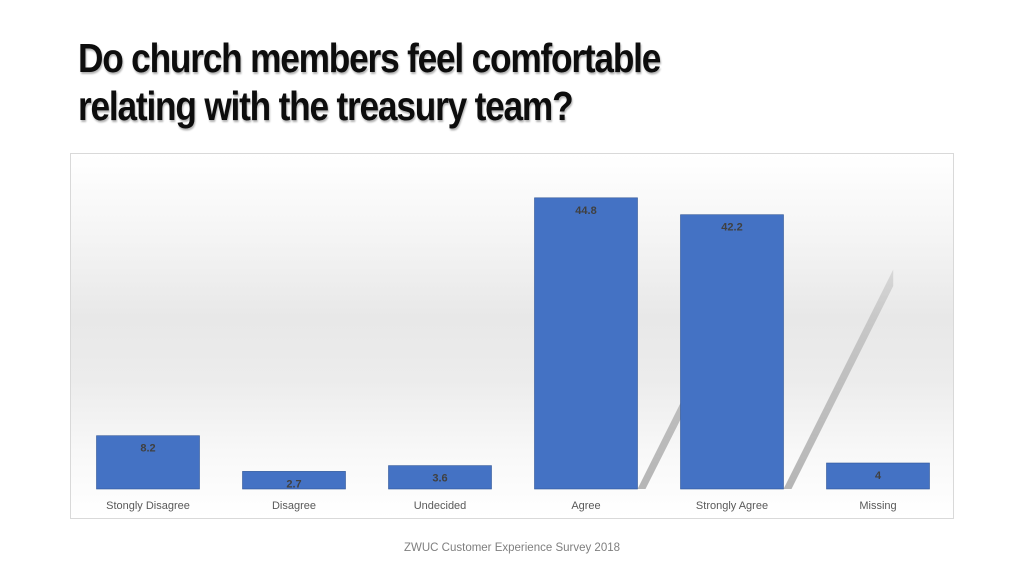 Image resolution: width=1024 pixels, height=576 pixels. I want to click on bar-shadow, so click(838, 379).